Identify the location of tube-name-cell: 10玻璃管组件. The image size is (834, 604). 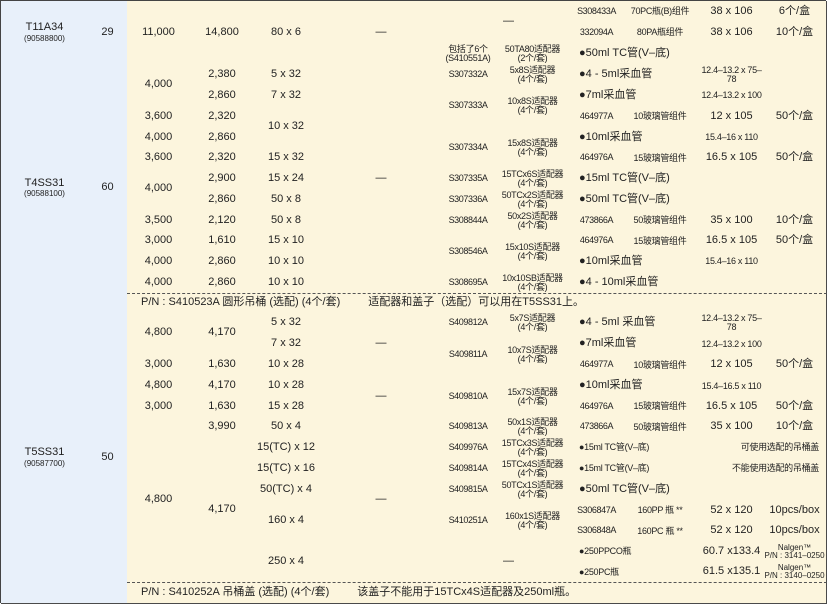
(660, 365).